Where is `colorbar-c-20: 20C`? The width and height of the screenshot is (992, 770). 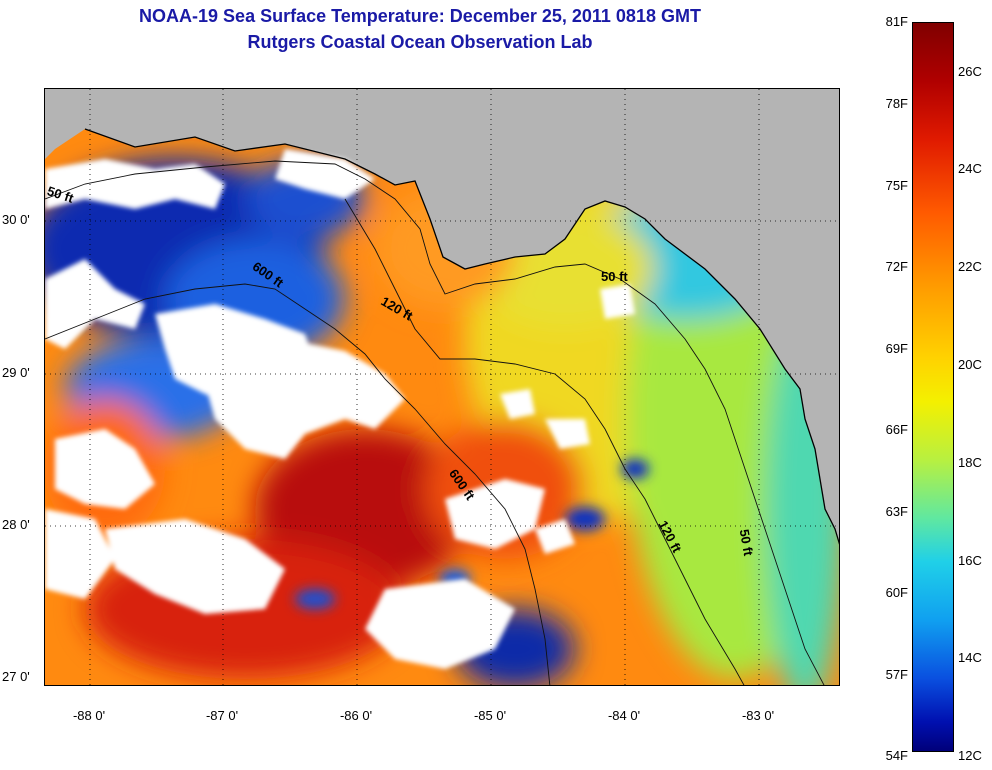 colorbar-c-20: 20C is located at coordinates (970, 364).